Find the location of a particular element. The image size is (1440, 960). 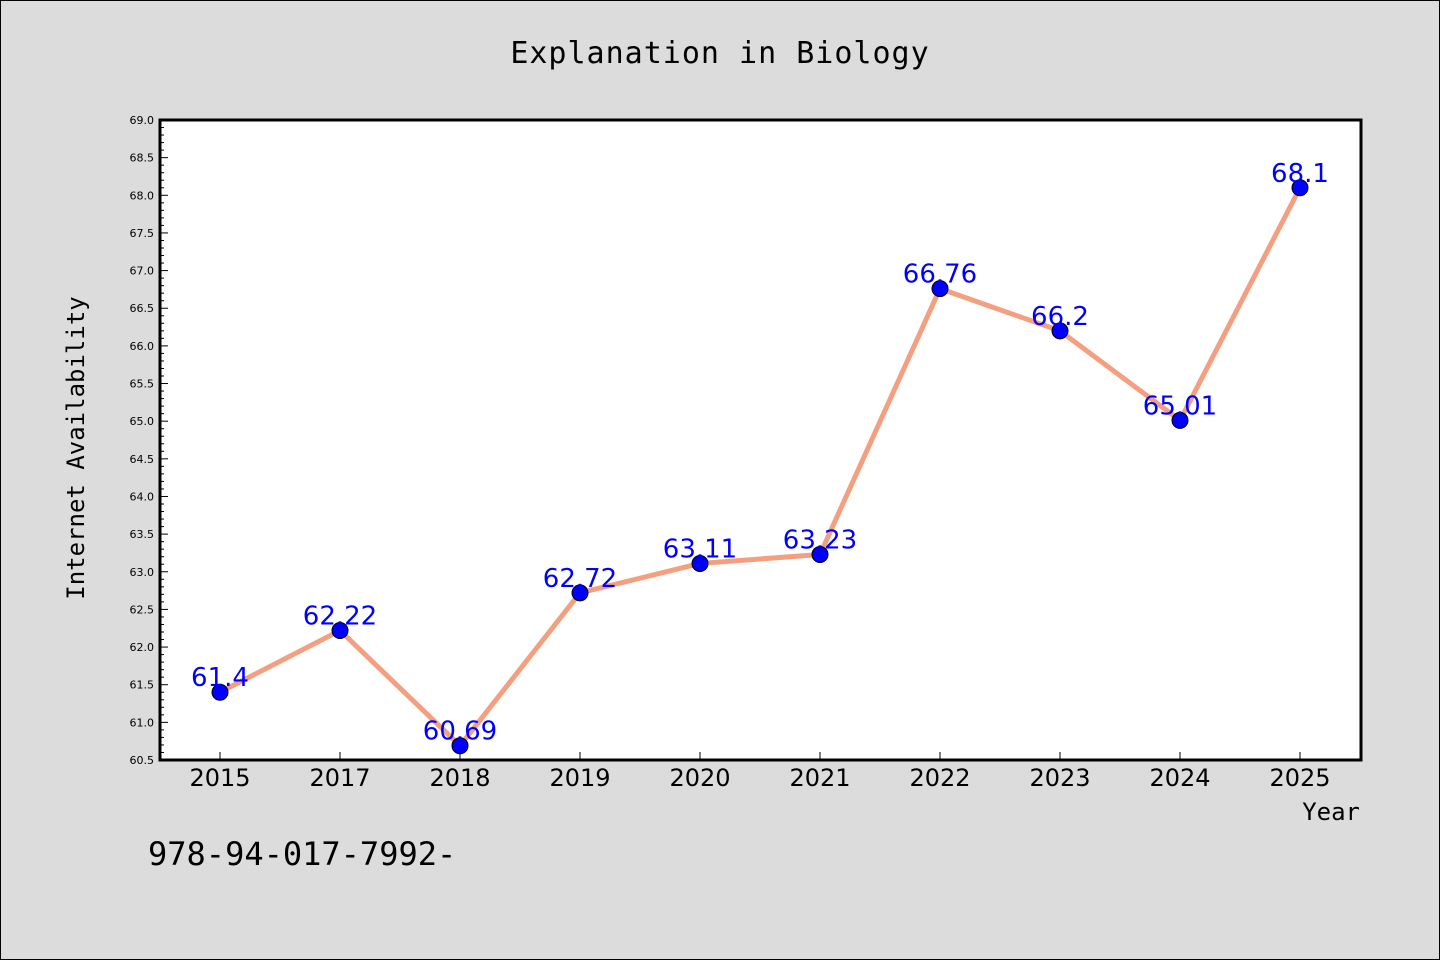

data-label: 62.72 is located at coordinates (580, 579).